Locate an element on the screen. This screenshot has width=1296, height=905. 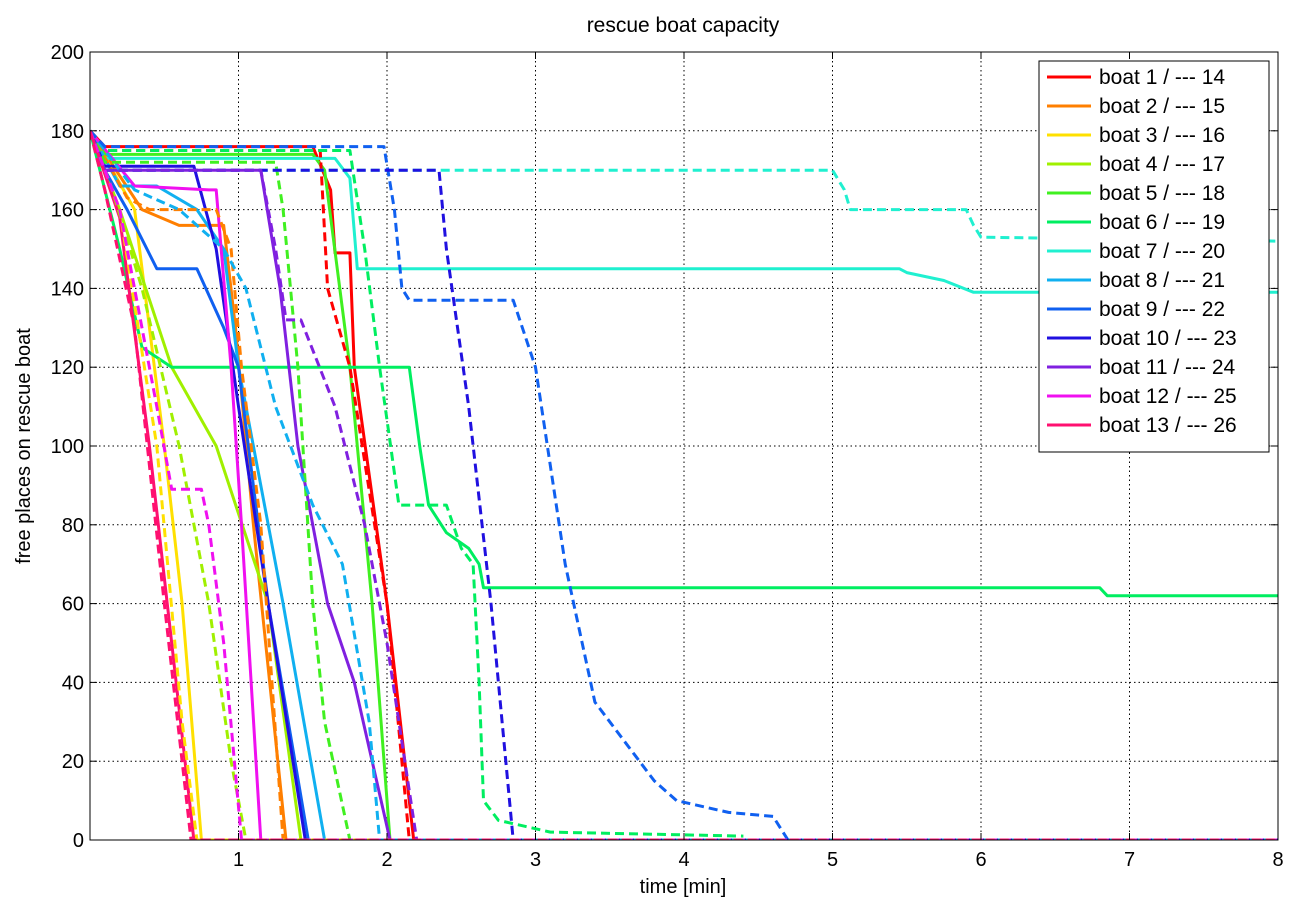
y-tick-label: 200 is located at coordinates (67, 53).